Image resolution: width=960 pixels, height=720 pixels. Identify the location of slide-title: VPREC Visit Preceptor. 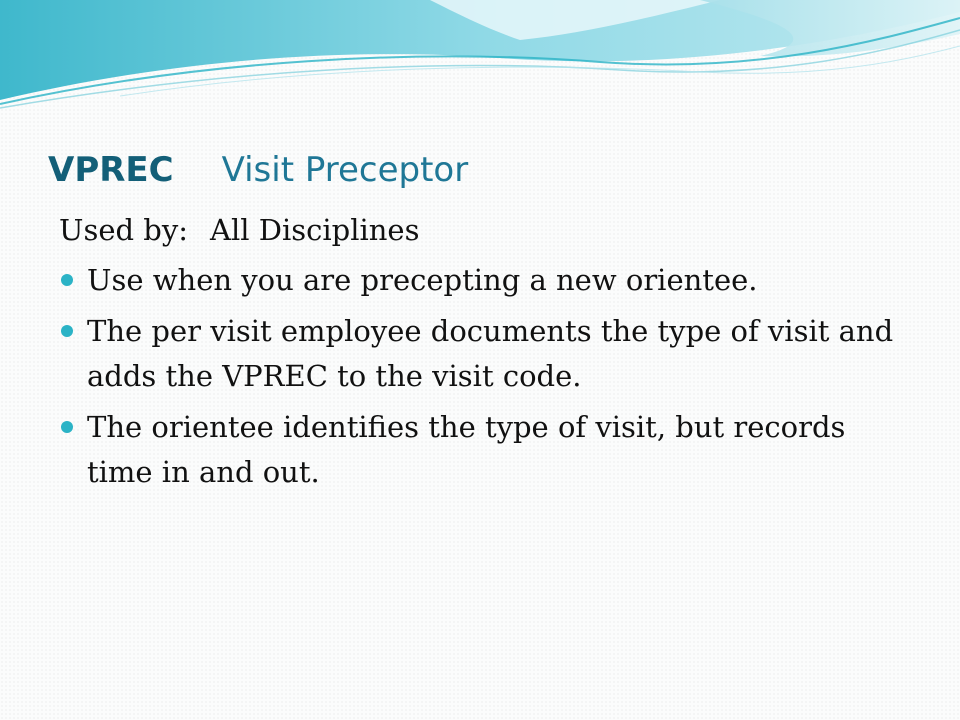
(258, 170).